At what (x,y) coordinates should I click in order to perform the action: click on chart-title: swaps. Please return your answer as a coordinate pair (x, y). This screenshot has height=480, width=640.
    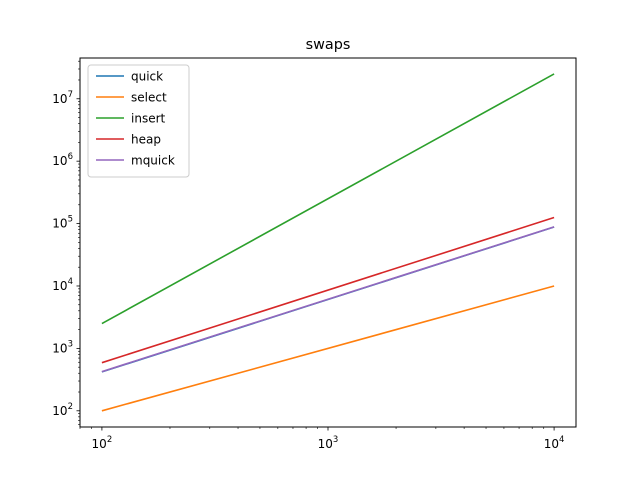
    Looking at the image, I should click on (328, 45).